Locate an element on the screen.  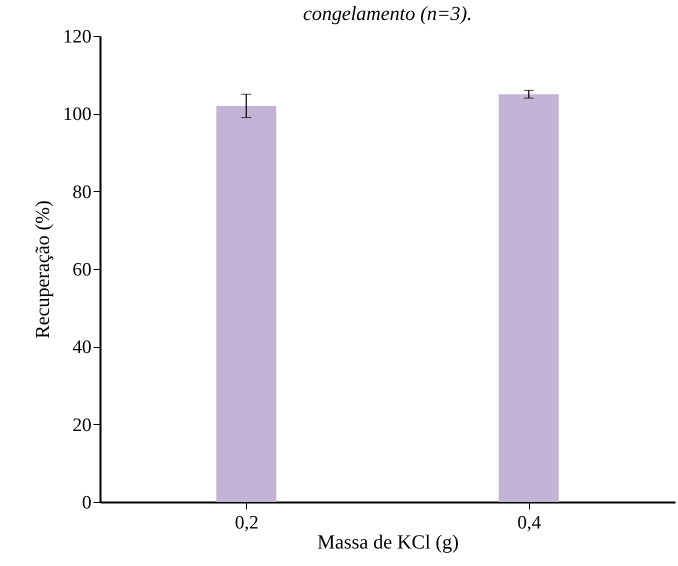
x-tick-label: 0,2 is located at coordinates (246, 523).